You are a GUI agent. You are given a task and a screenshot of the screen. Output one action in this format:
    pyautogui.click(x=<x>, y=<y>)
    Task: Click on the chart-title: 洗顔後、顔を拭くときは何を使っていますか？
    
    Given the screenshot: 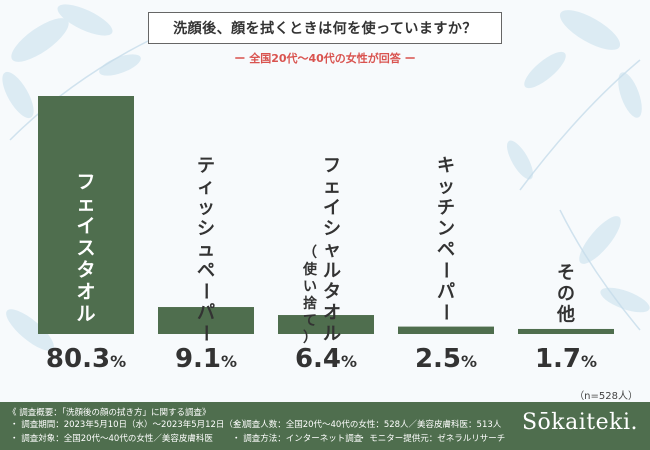 What is the action you would take?
    pyautogui.click(x=325, y=28)
    